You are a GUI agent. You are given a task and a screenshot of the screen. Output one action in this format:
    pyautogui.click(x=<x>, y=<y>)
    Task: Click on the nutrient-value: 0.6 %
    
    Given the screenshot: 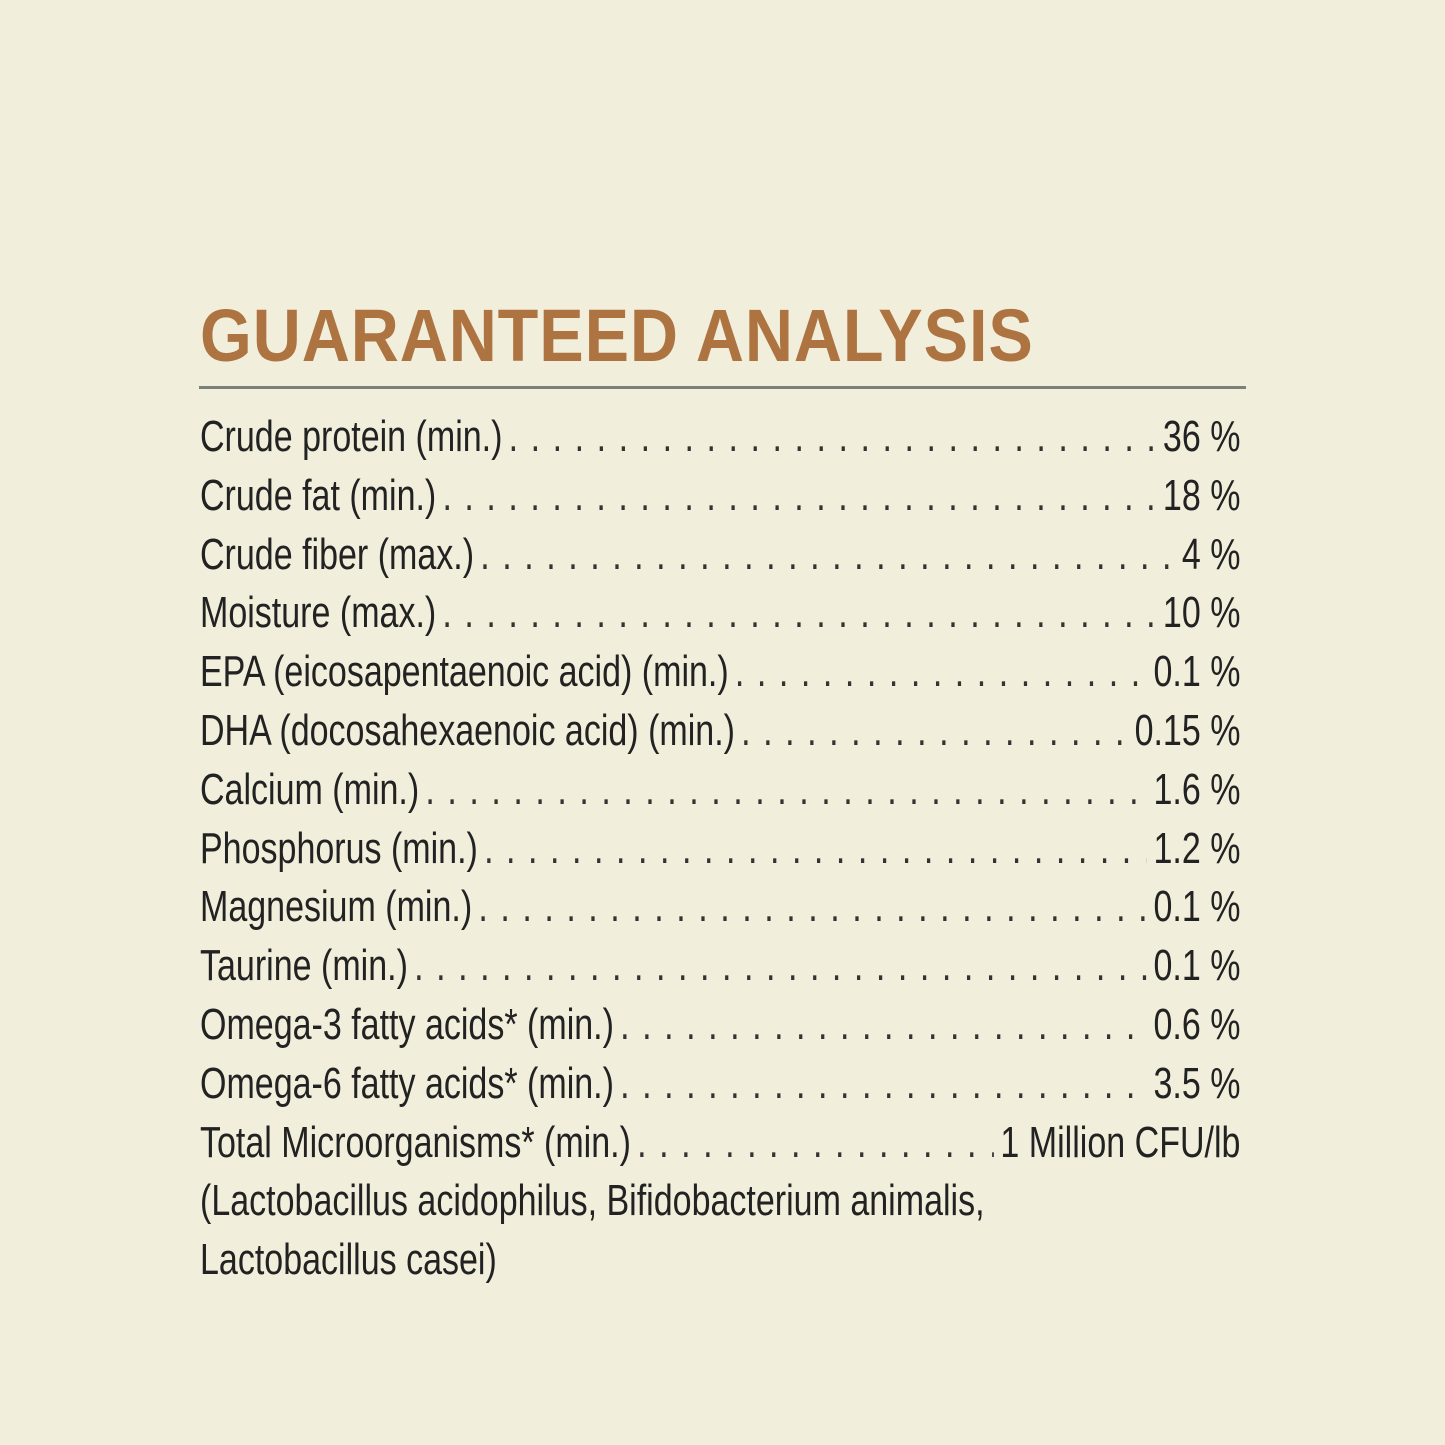 What is the action you would take?
    pyautogui.click(x=1197, y=1024)
    